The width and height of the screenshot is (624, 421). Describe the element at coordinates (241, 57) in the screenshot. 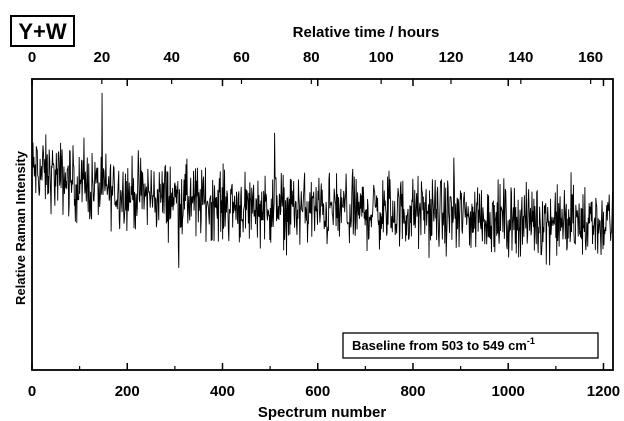

I see `x2-tick-label: 60` at that location.